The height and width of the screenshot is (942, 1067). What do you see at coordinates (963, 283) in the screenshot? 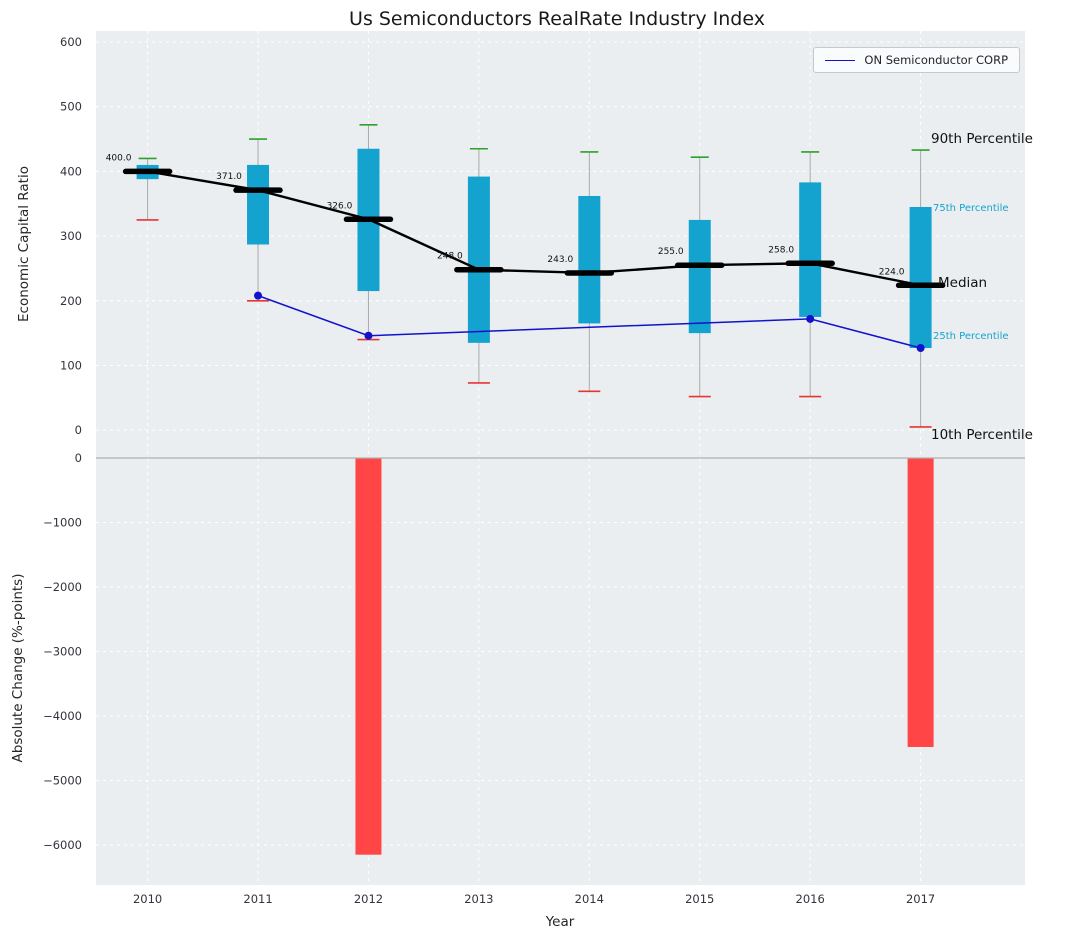
I see `annotation-median: Median` at bounding box center [963, 283].